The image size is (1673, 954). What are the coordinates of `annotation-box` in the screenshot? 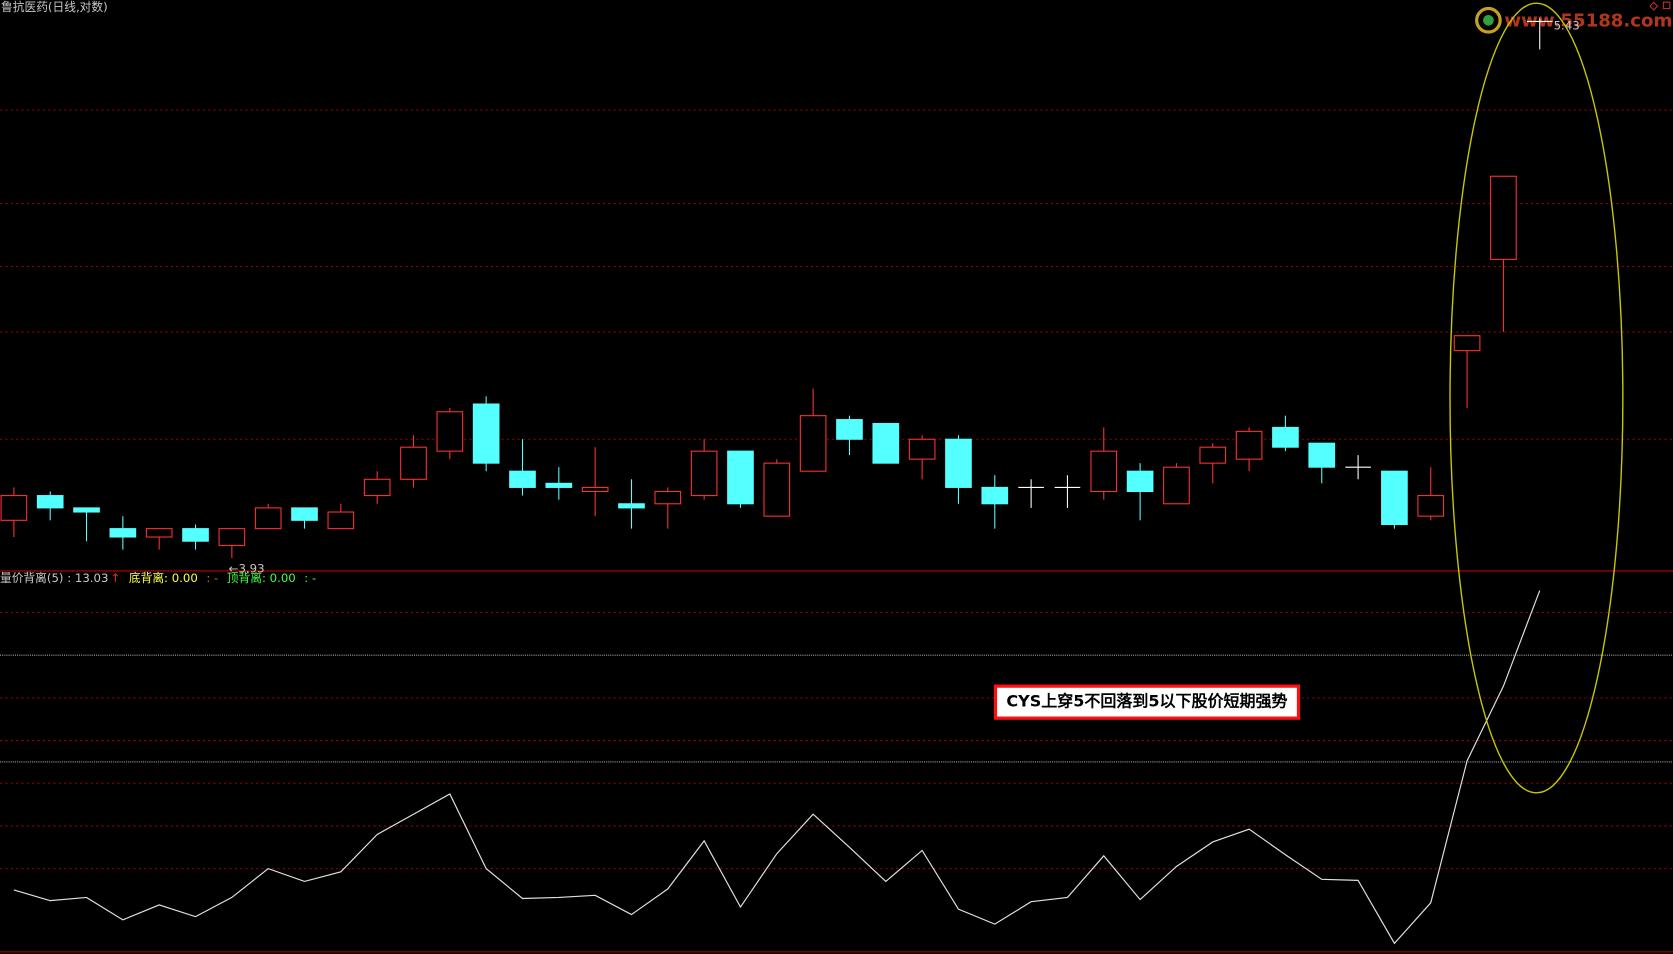 It's located at (1147, 702).